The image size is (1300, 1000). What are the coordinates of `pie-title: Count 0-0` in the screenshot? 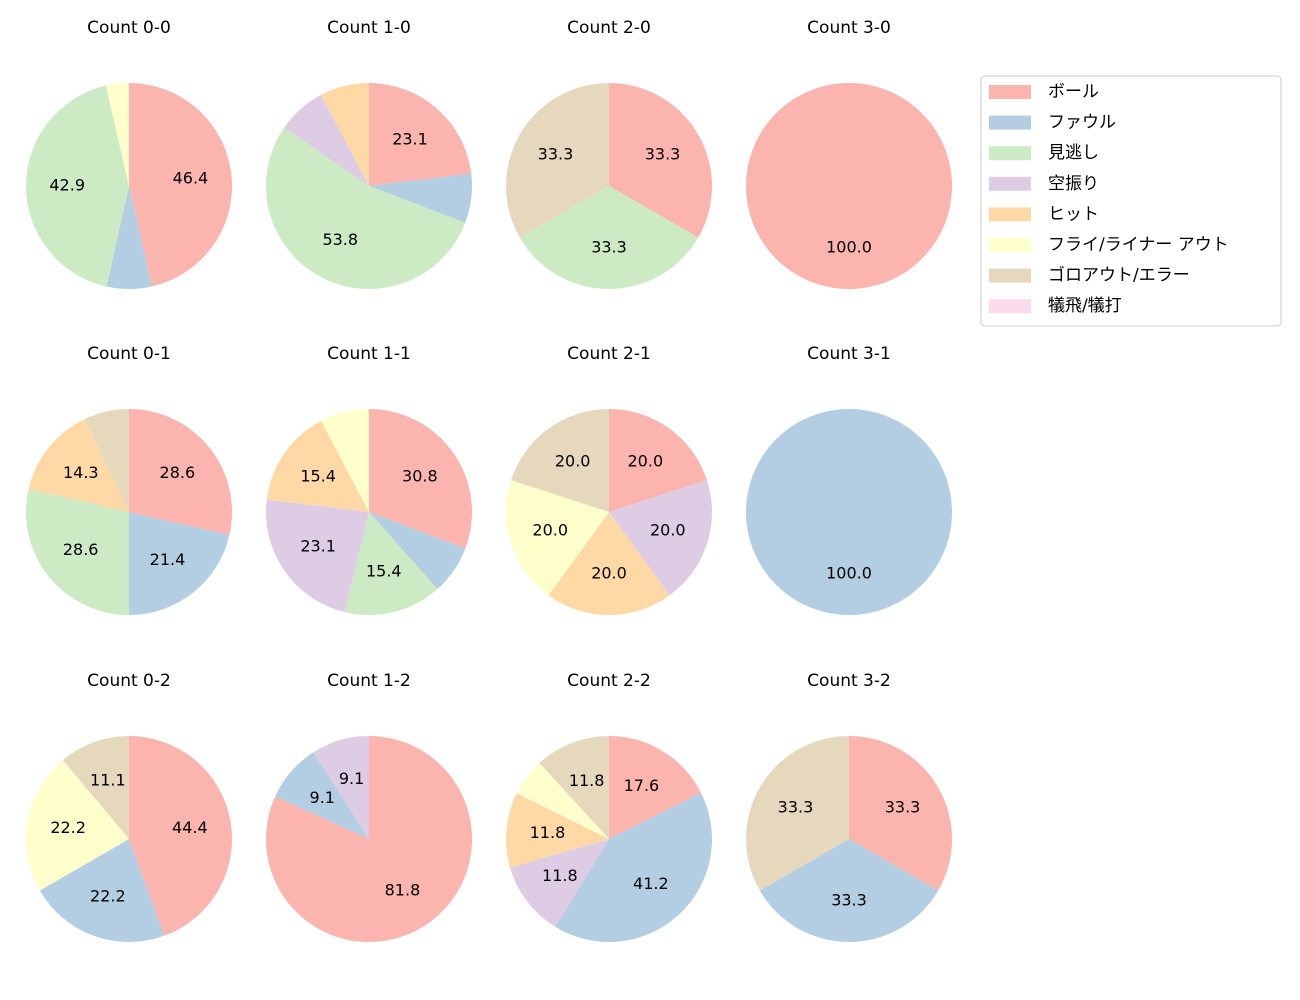 It's located at (129, 28).